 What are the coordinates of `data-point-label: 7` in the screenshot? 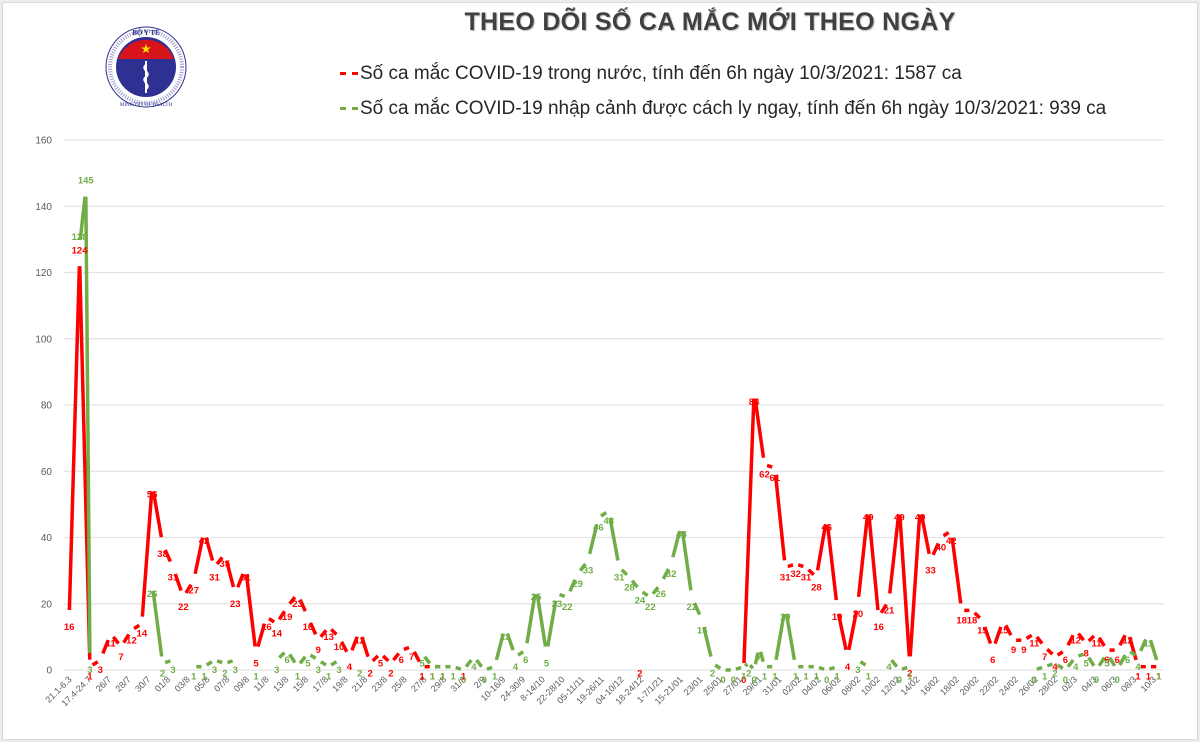 It's located at (120, 657).